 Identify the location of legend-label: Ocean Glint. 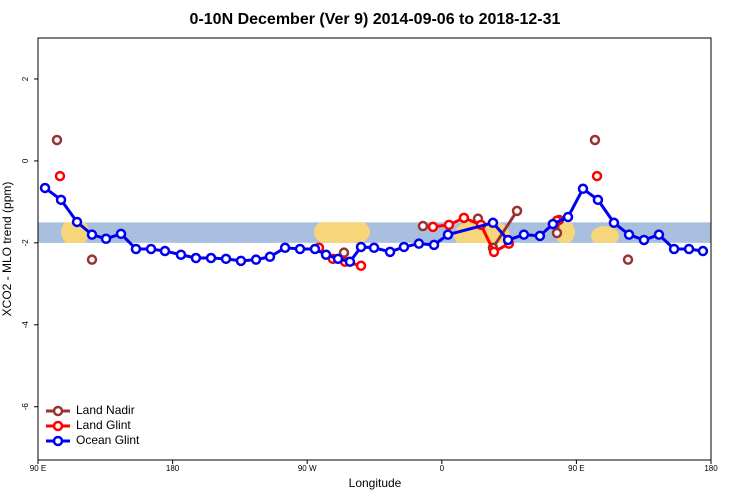
(108, 440).